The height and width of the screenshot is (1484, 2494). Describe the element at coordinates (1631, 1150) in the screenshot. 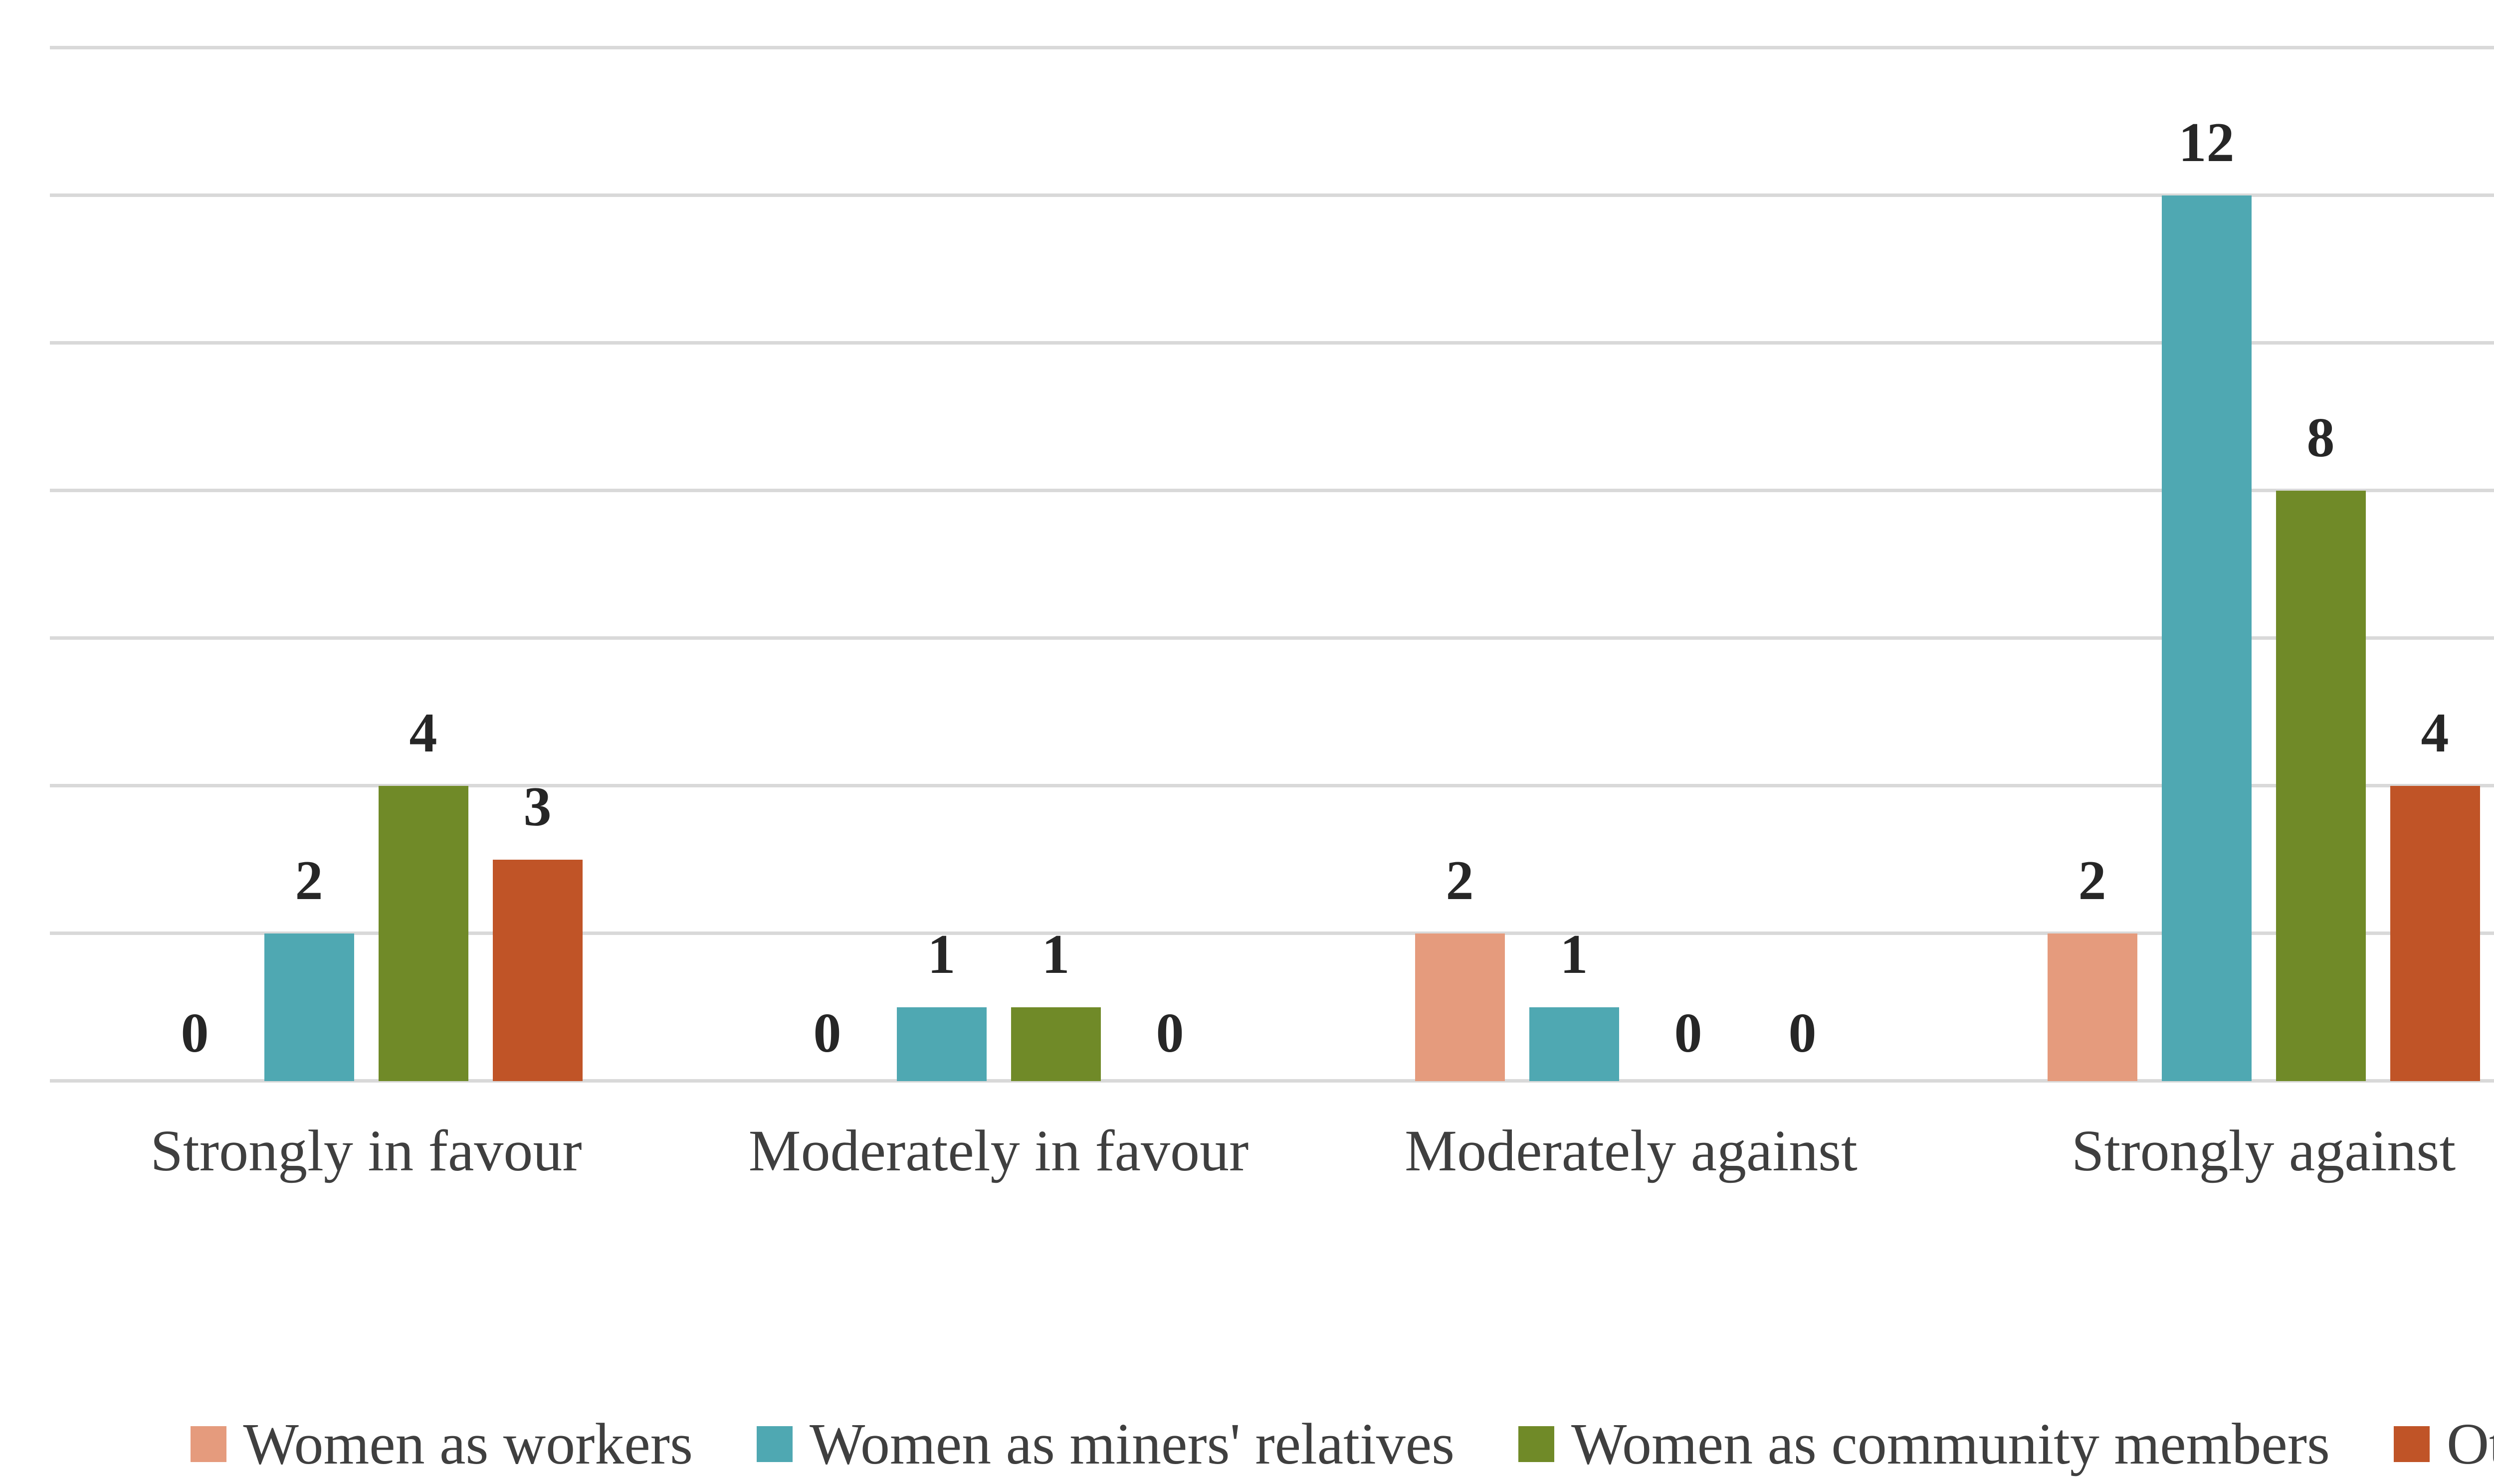

I see `category-label: Moderately against` at that location.